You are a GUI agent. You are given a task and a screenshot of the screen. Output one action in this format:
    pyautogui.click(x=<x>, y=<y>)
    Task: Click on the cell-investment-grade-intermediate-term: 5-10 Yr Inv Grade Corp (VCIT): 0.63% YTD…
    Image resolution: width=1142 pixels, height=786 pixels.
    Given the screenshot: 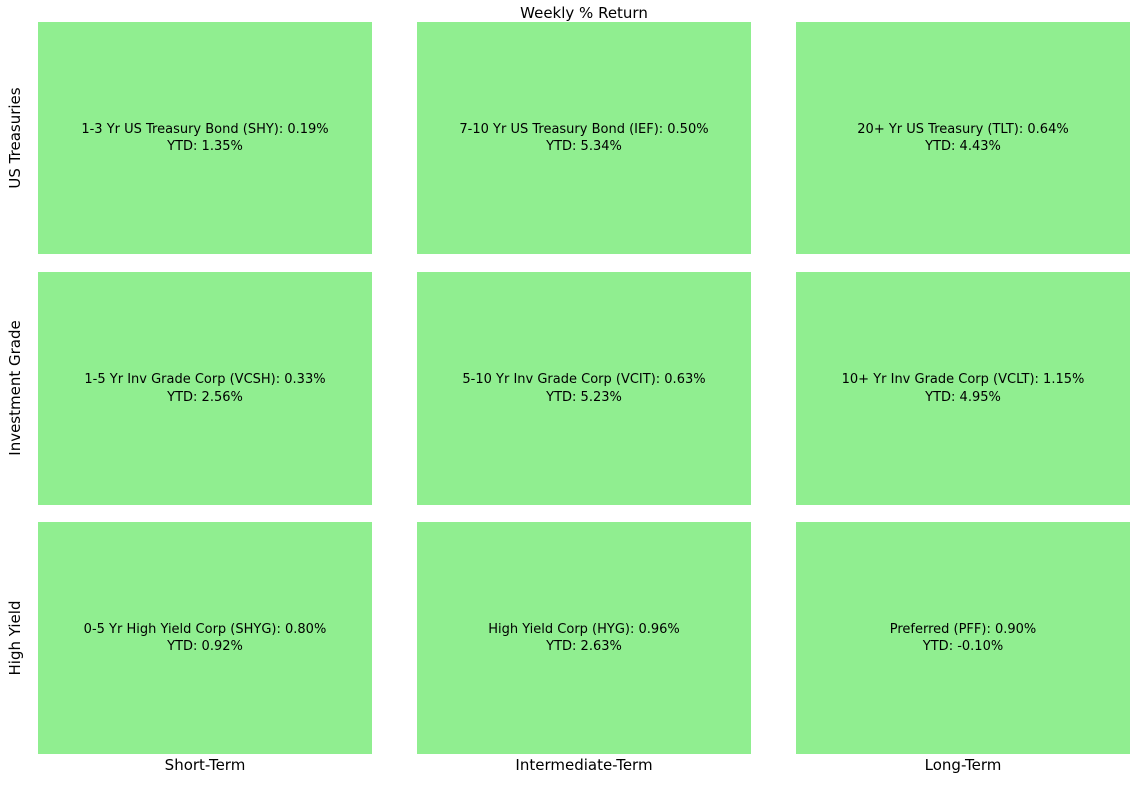 What is the action you would take?
    pyautogui.click(x=584, y=388)
    